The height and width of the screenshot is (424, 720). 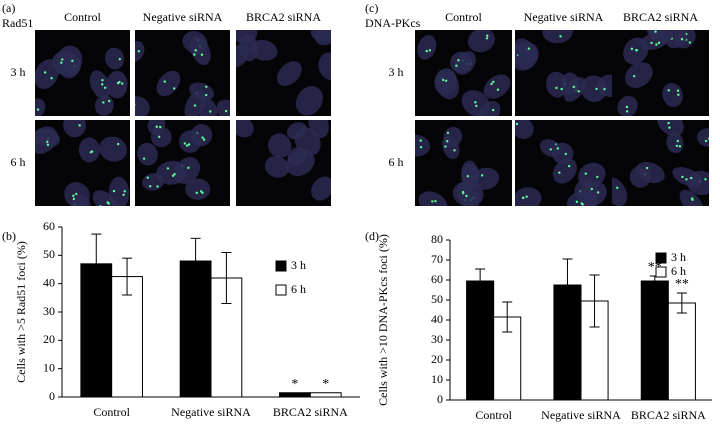 I want to click on column-header: Negative siRNA, so click(x=564, y=17).